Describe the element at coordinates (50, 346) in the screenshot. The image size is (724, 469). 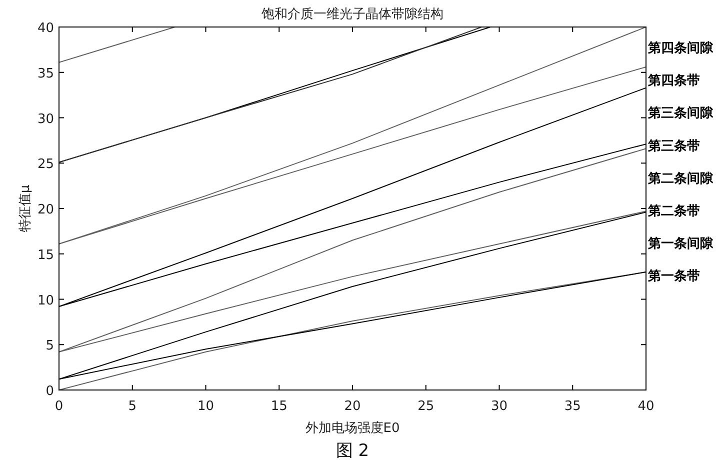
I see `y-tick-label: 5` at that location.